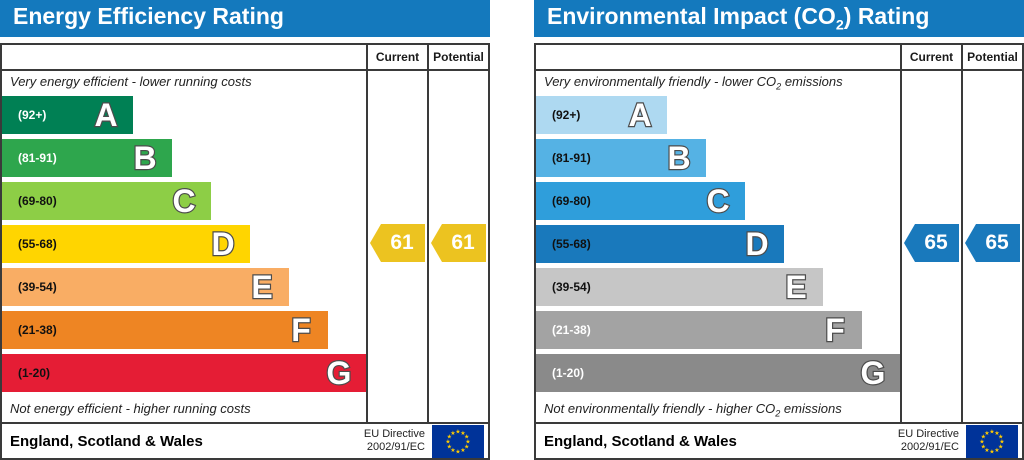 The image size is (1024, 460). What do you see at coordinates (402, 242) in the screenshot?
I see `current-rating-value: 61` at bounding box center [402, 242].